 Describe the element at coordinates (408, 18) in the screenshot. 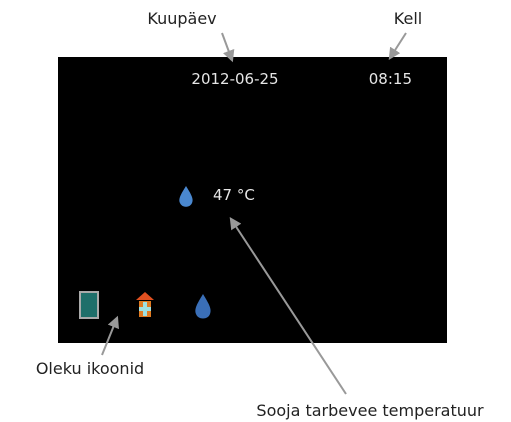

I see `callout-label: Kell` at that location.